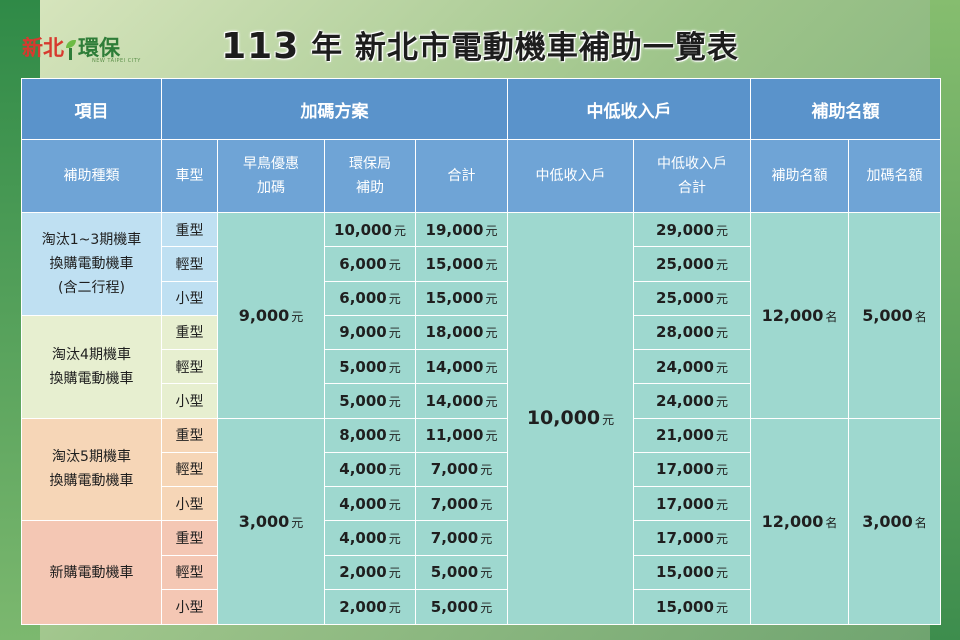  Describe the element at coordinates (685, 332) in the screenshot. I see `low-income-total-value: 28,000` at that location.